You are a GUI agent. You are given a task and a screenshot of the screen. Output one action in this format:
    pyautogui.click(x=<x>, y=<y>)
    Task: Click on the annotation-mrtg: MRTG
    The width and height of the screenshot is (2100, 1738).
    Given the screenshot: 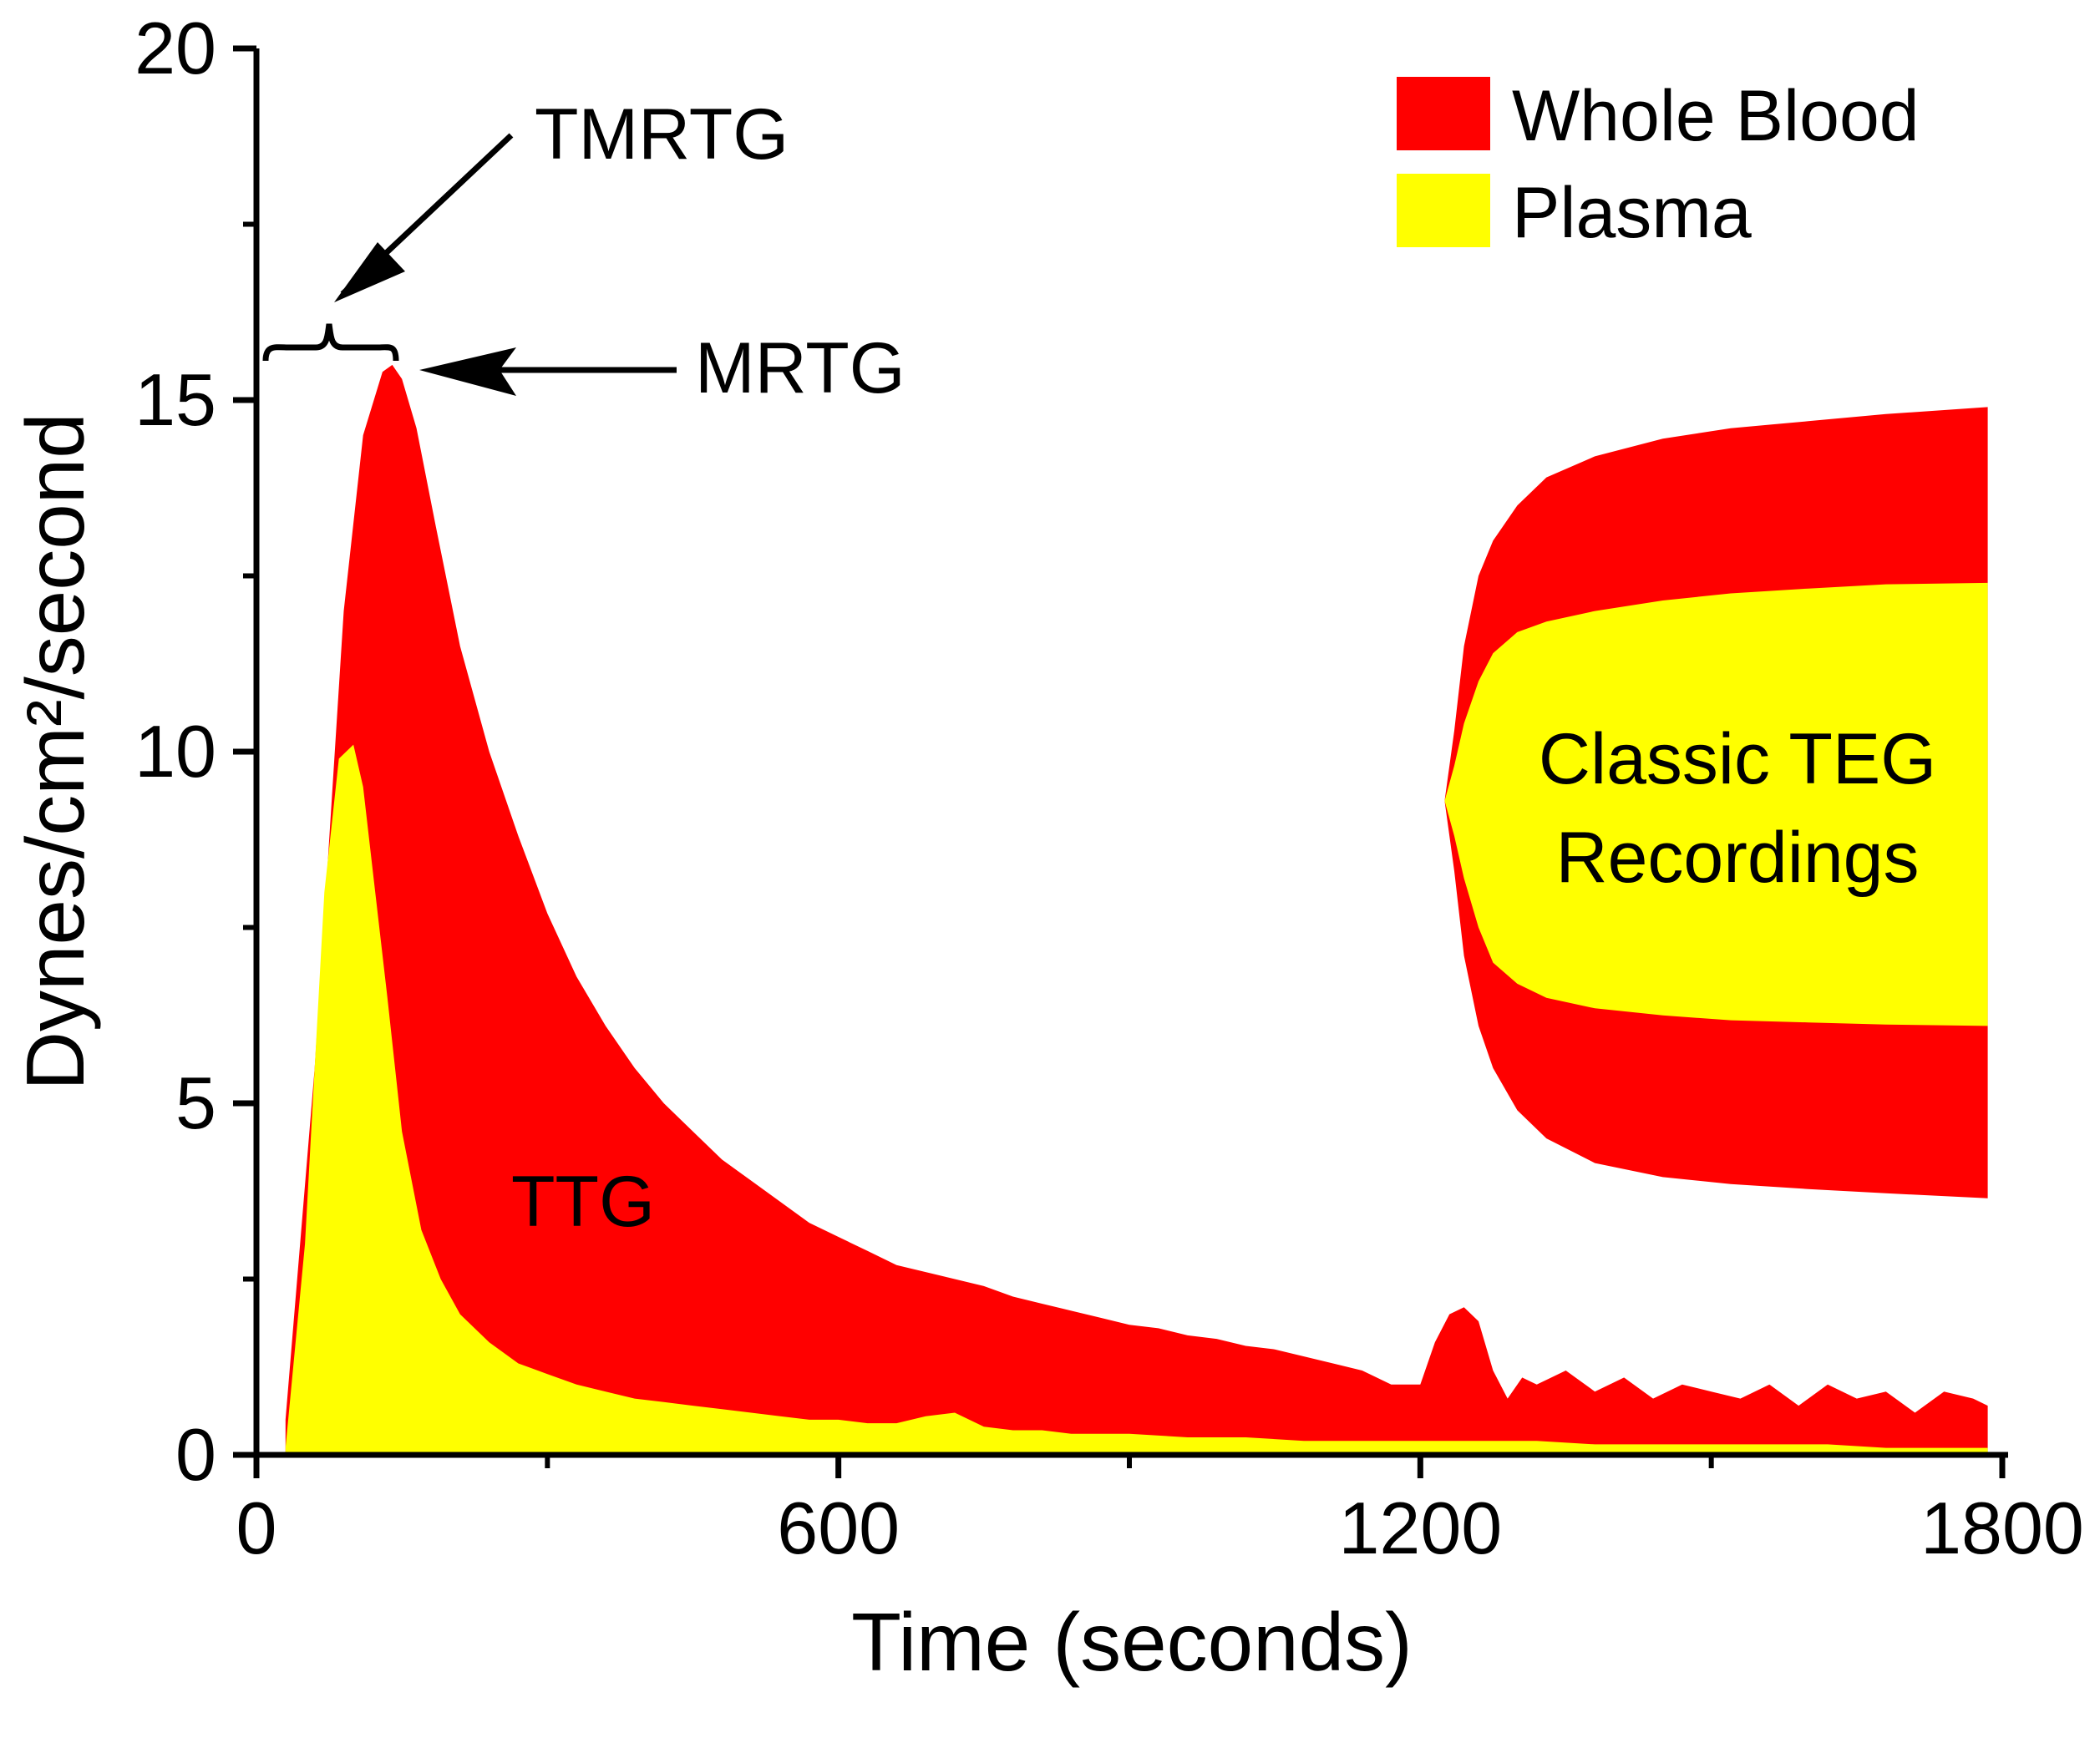 What is the action you would take?
    pyautogui.click(x=800, y=368)
    